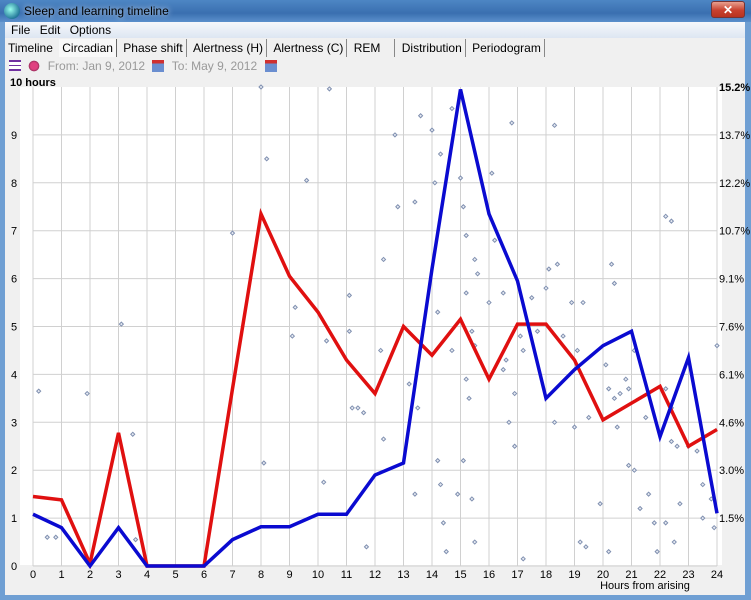 The height and width of the screenshot is (600, 751). I want to click on tab-timeline: Timeline, so click(30, 48).